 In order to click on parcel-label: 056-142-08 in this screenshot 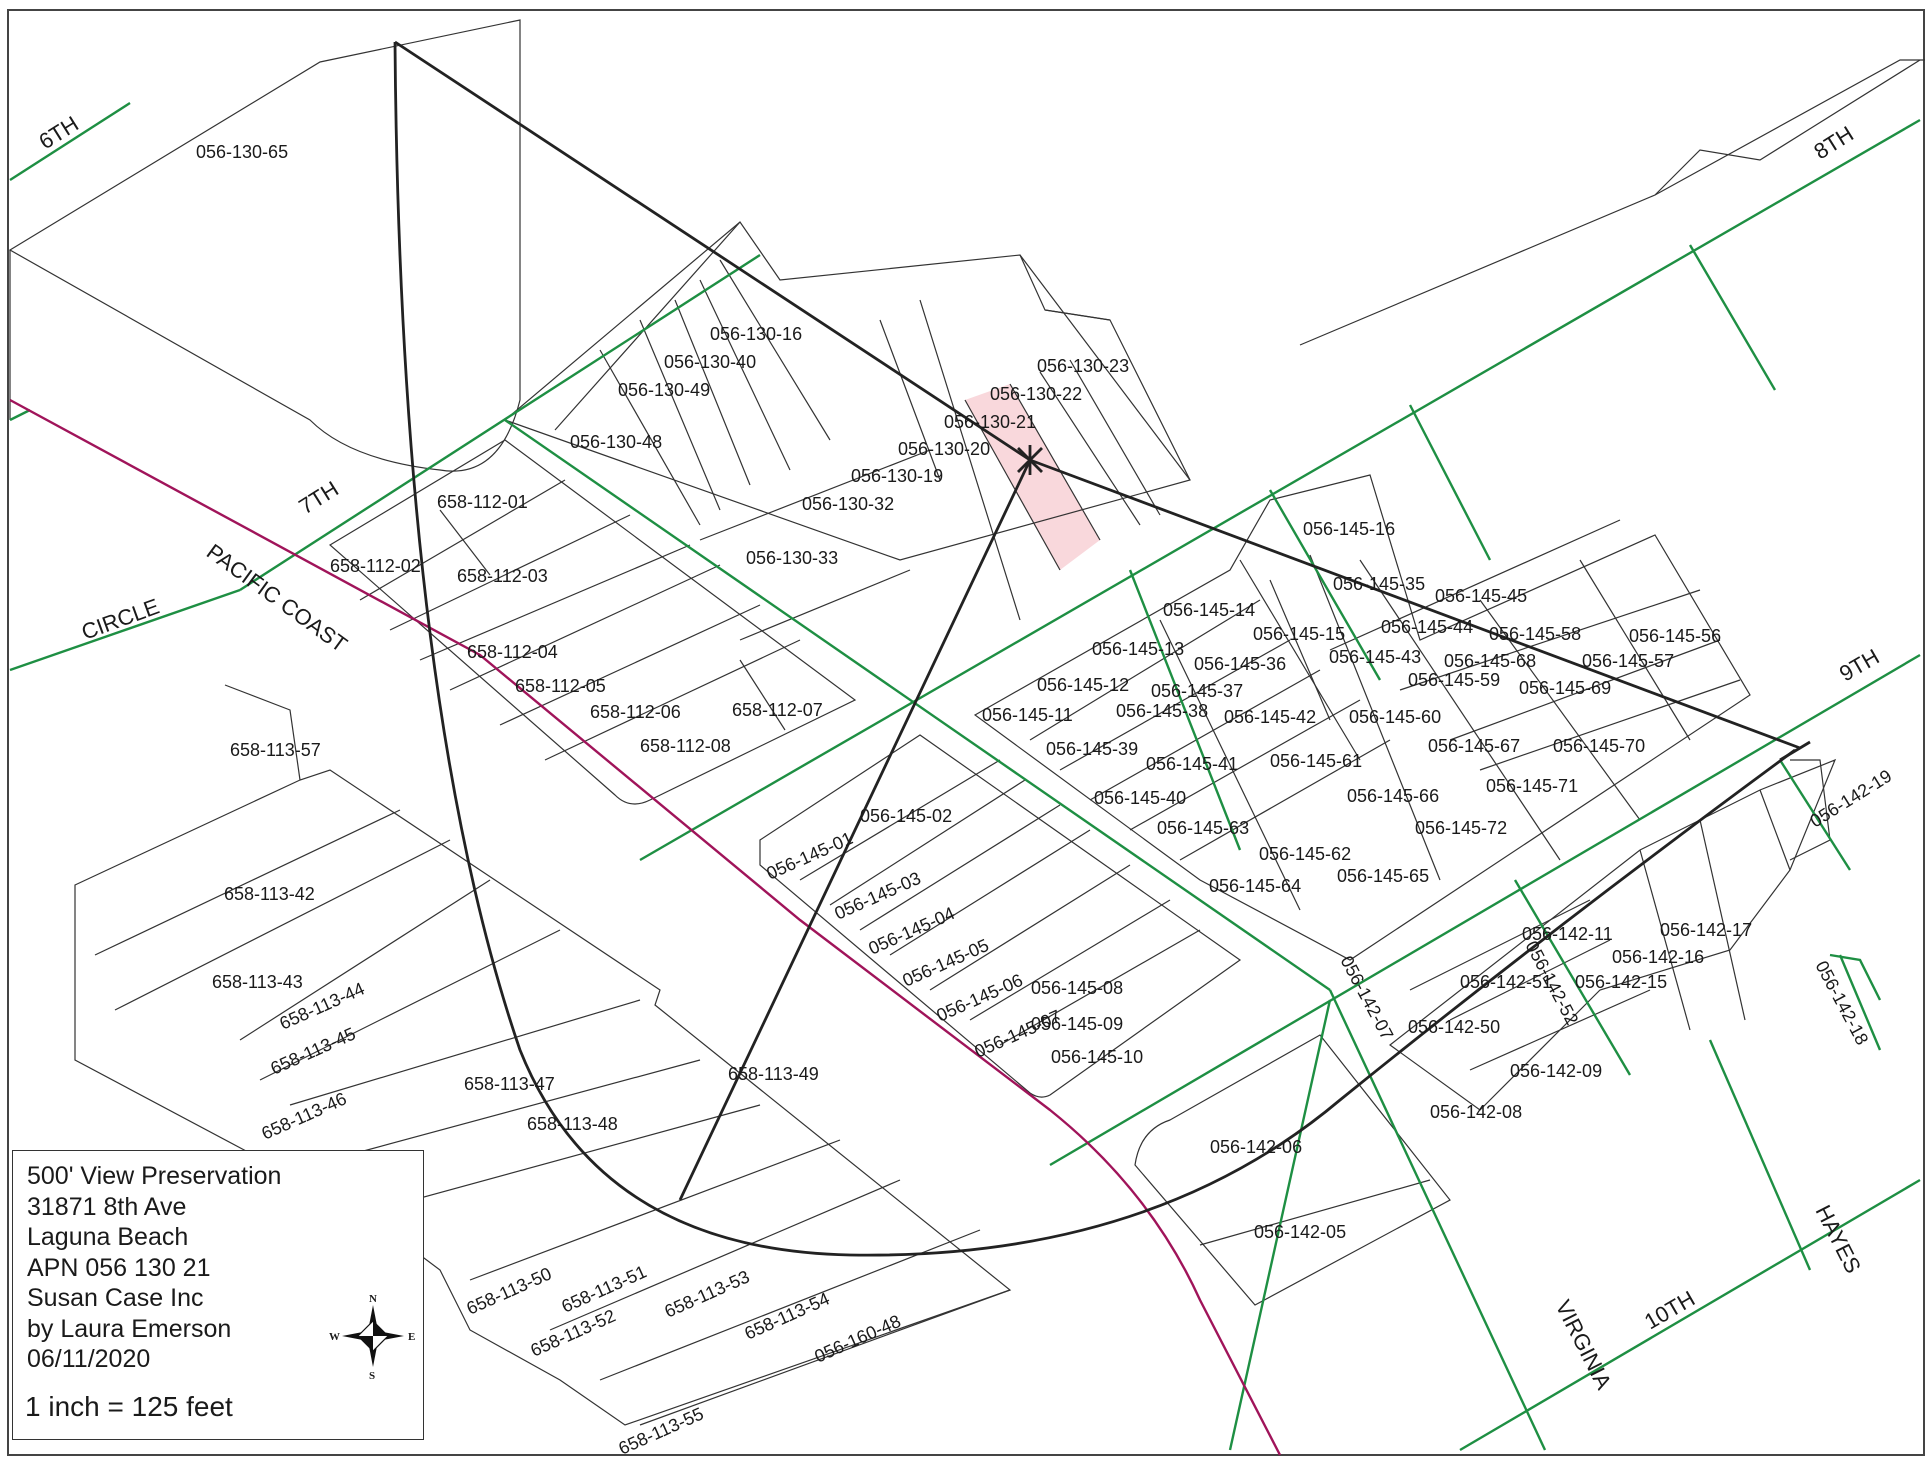, I will do `click(1476, 1112)`.